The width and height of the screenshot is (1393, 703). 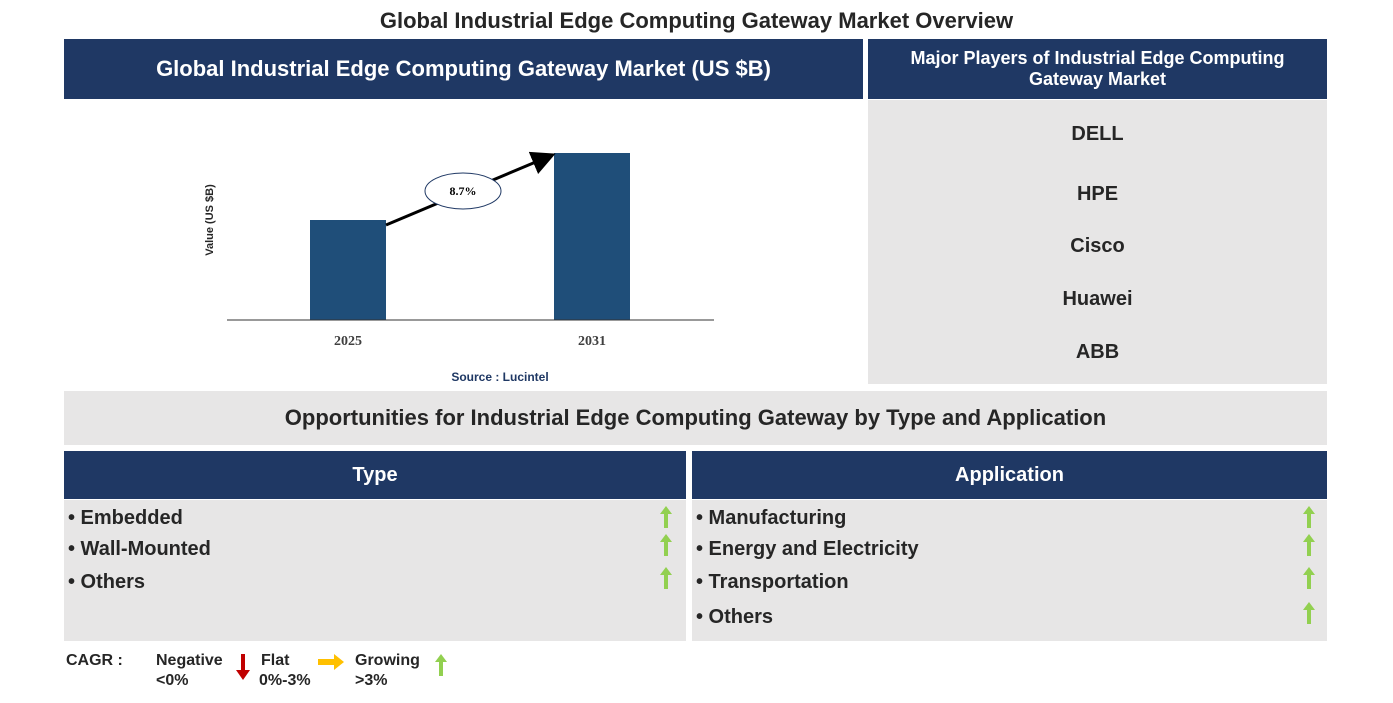 What do you see at coordinates (1097, 194) in the screenshot?
I see `player: HPE` at bounding box center [1097, 194].